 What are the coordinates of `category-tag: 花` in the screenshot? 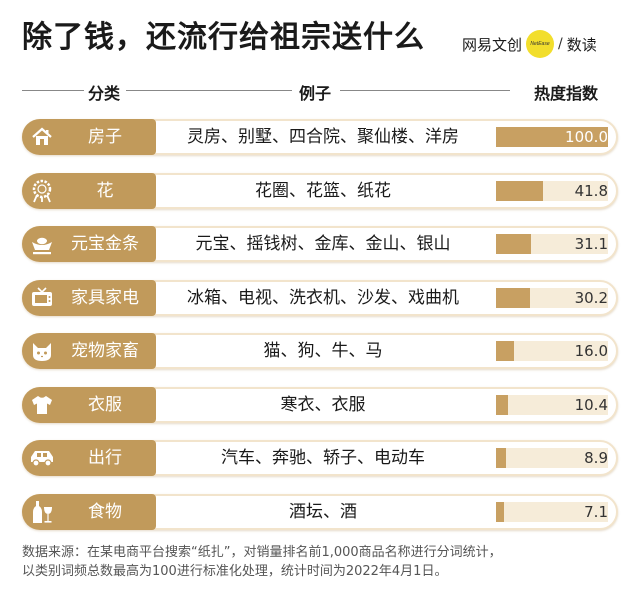 It's located at (89, 190).